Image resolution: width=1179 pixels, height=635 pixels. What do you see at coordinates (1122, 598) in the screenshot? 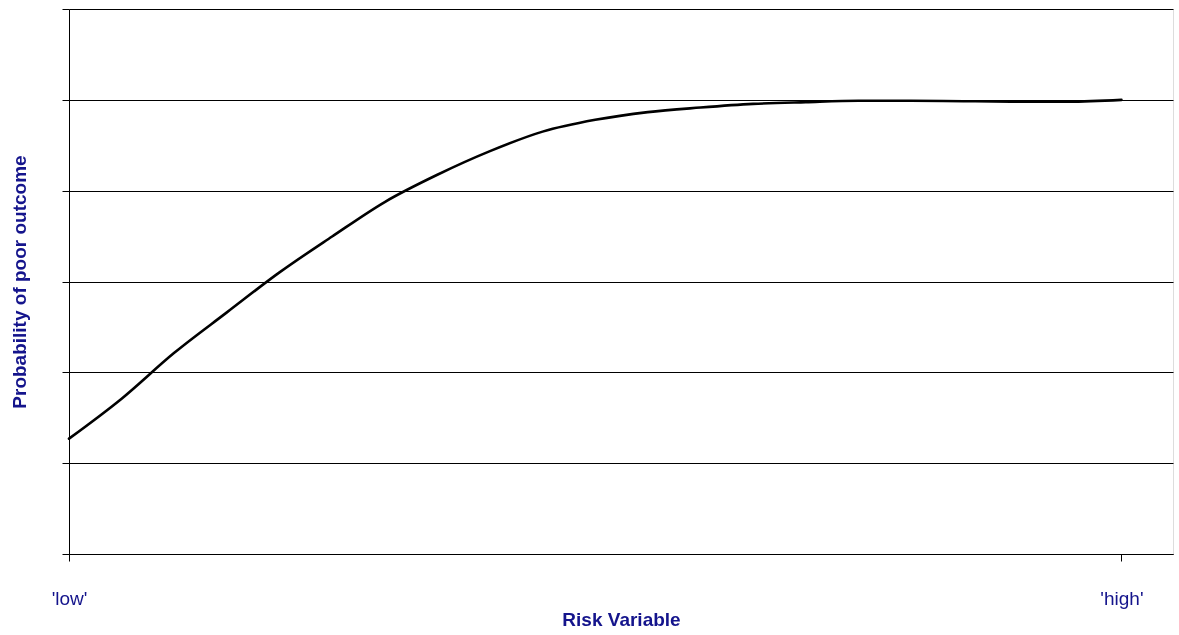
I see `x-tick-label: 'high'` at bounding box center [1122, 598].